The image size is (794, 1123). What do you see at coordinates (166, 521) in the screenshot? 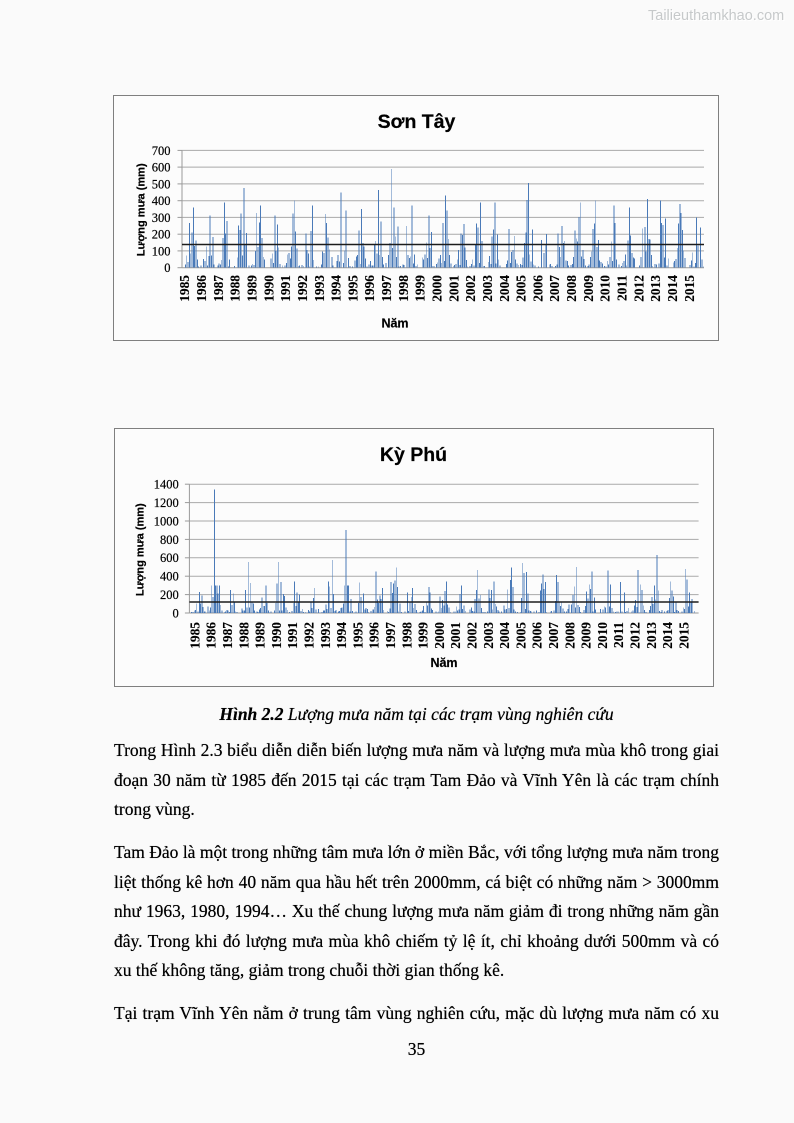
I see `svg-text: 1000` at bounding box center [166, 521].